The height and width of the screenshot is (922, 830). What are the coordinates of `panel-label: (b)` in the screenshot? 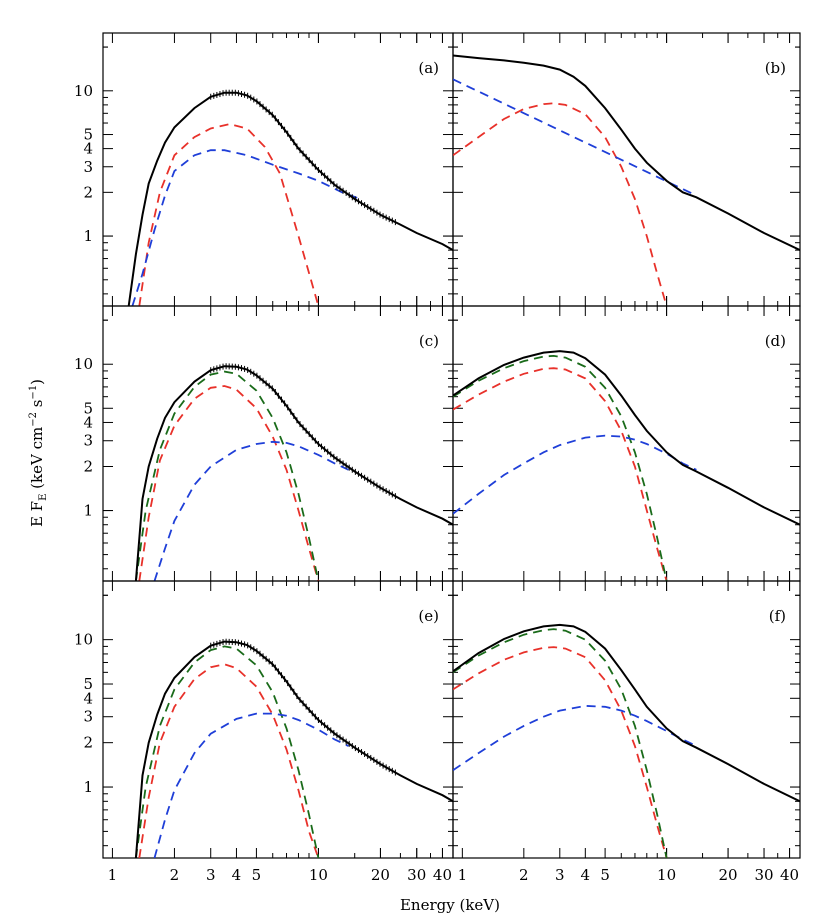 It's located at (775, 68).